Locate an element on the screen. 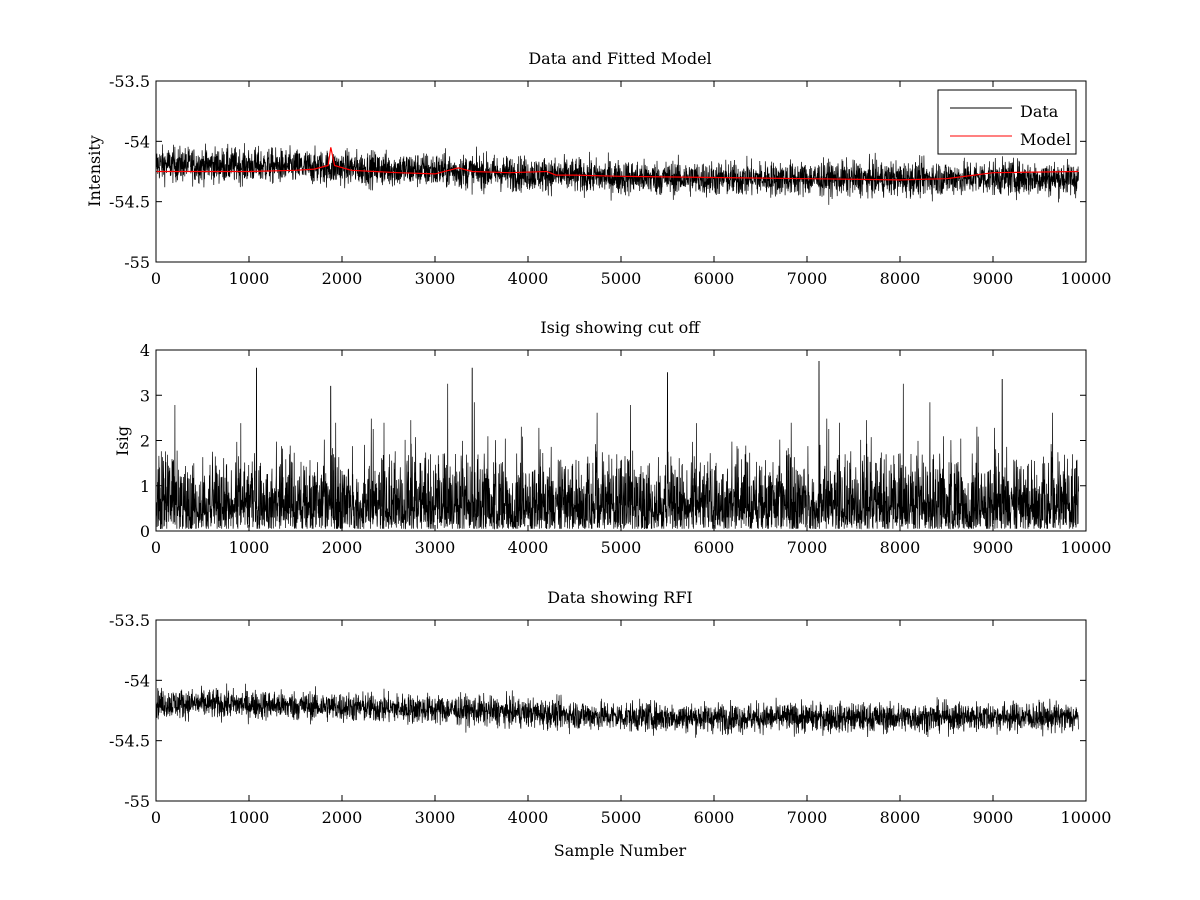 The width and height of the screenshot is (1200, 900). legend-model-label: Model is located at coordinates (1045, 139).